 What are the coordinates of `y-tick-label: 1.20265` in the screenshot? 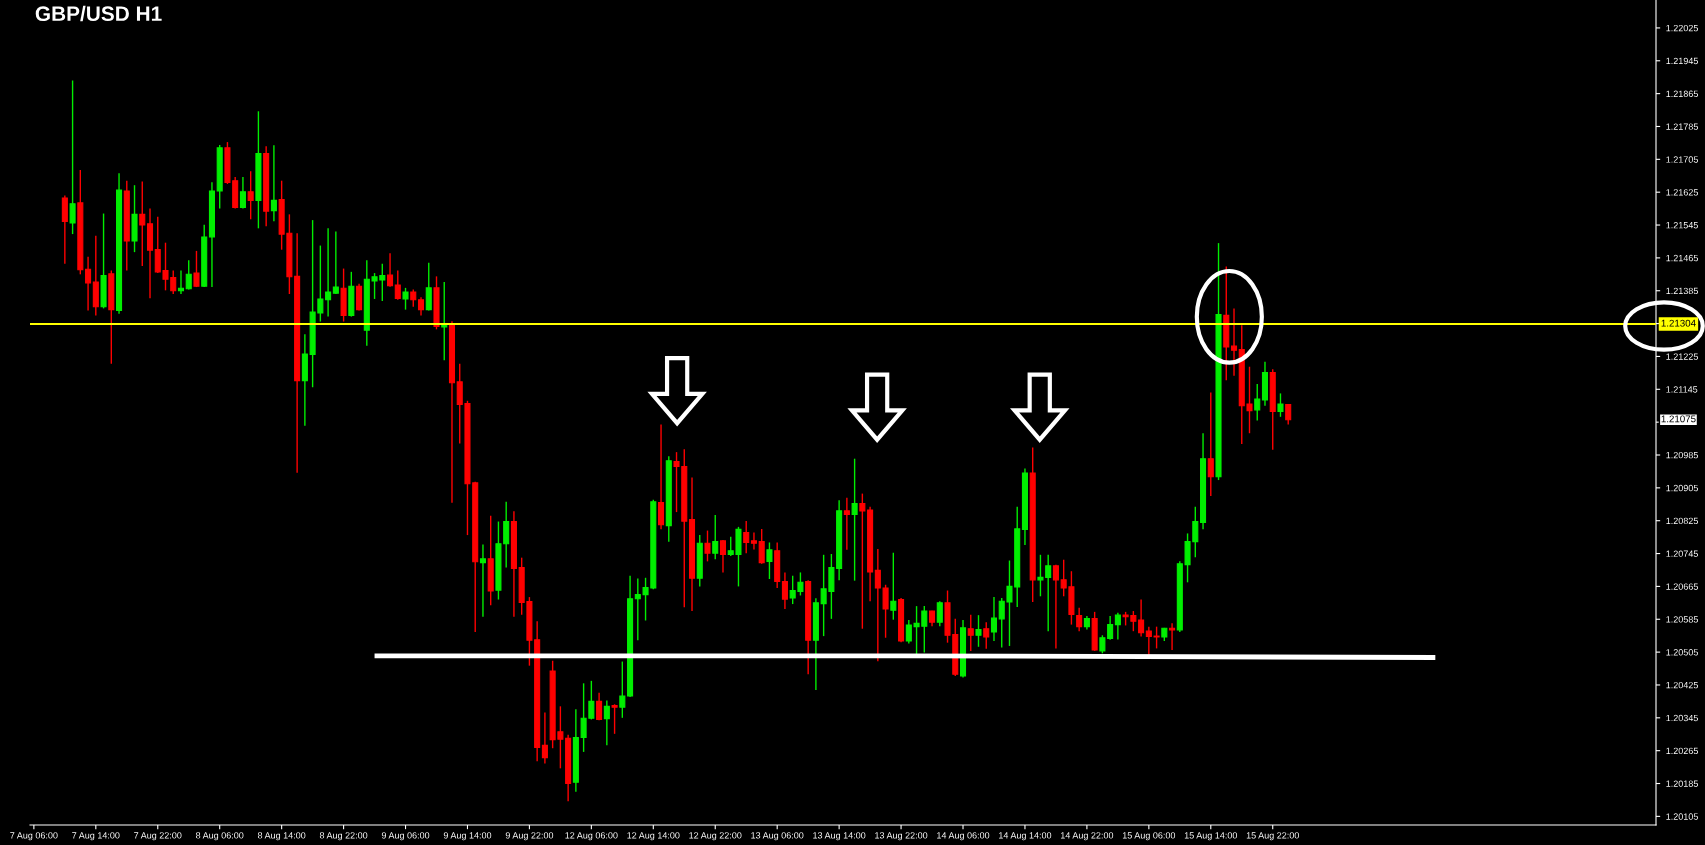 It's located at (1682, 751).